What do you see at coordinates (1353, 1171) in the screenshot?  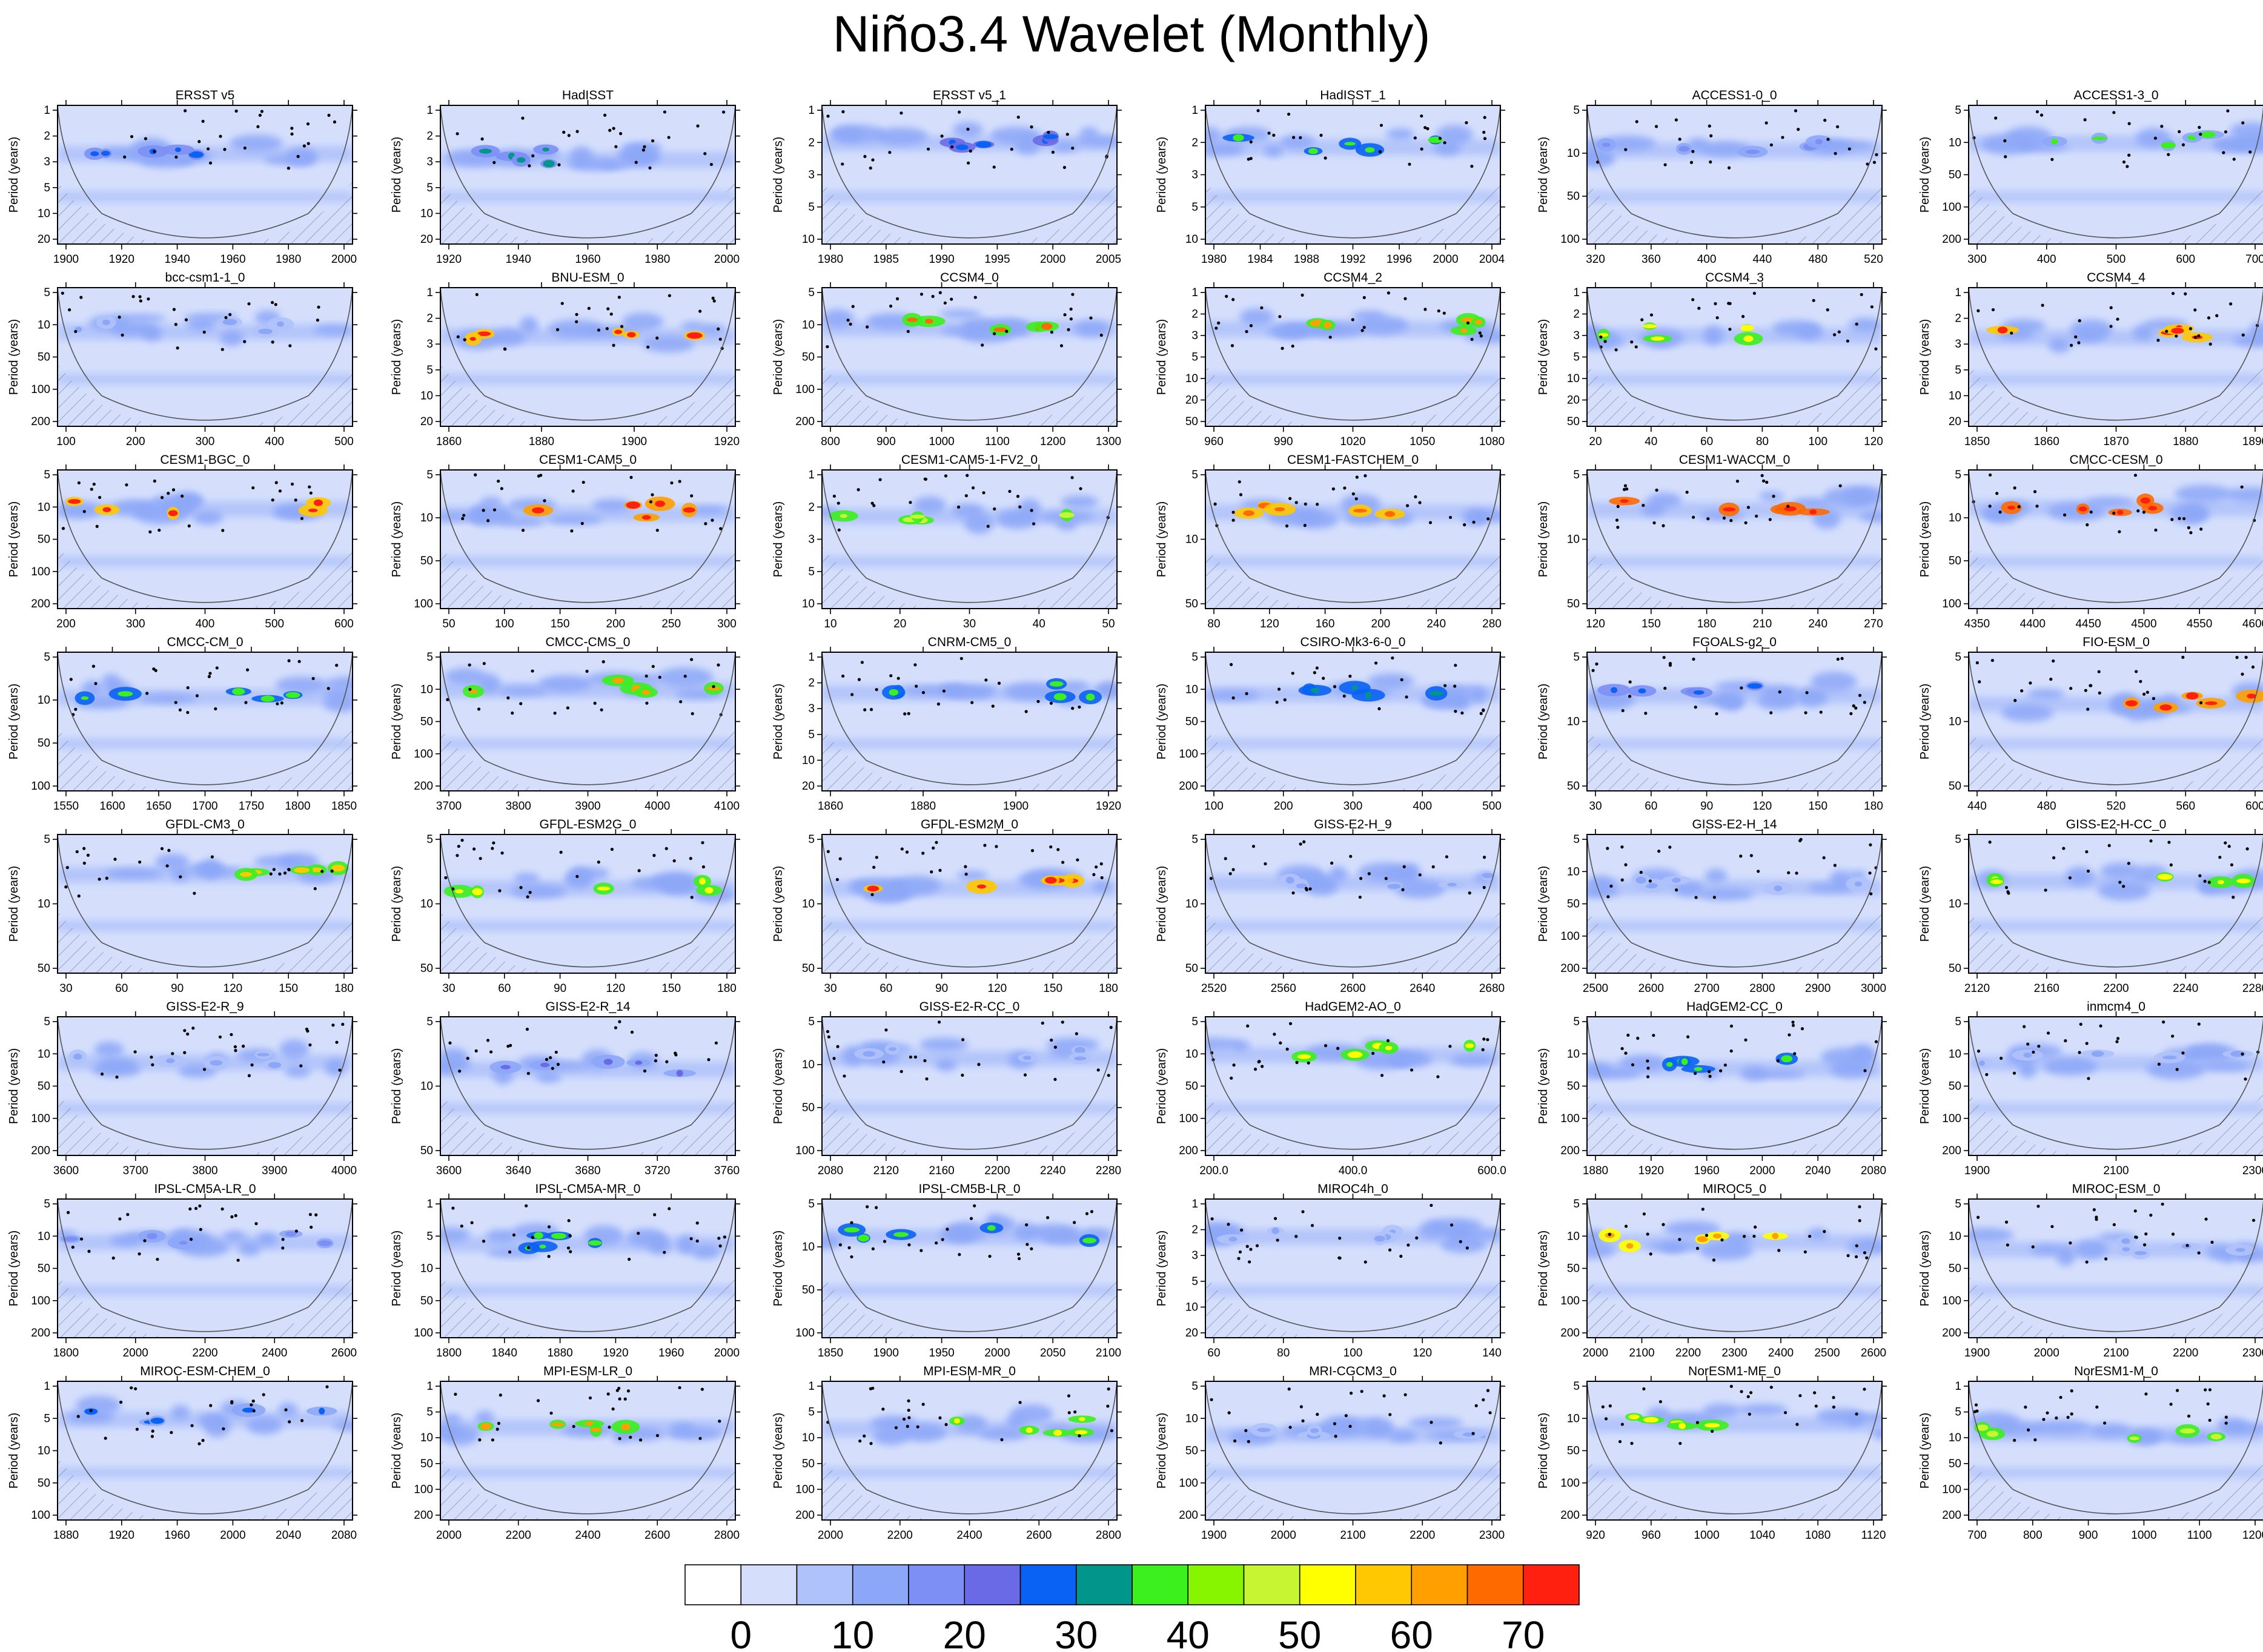 I see `x-tick-label: 400.0` at bounding box center [1353, 1171].